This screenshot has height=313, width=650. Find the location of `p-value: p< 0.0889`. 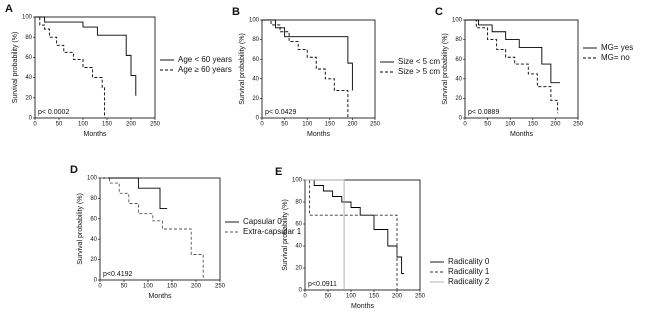

p-value: p< 0.0889 is located at coordinates (483, 112).